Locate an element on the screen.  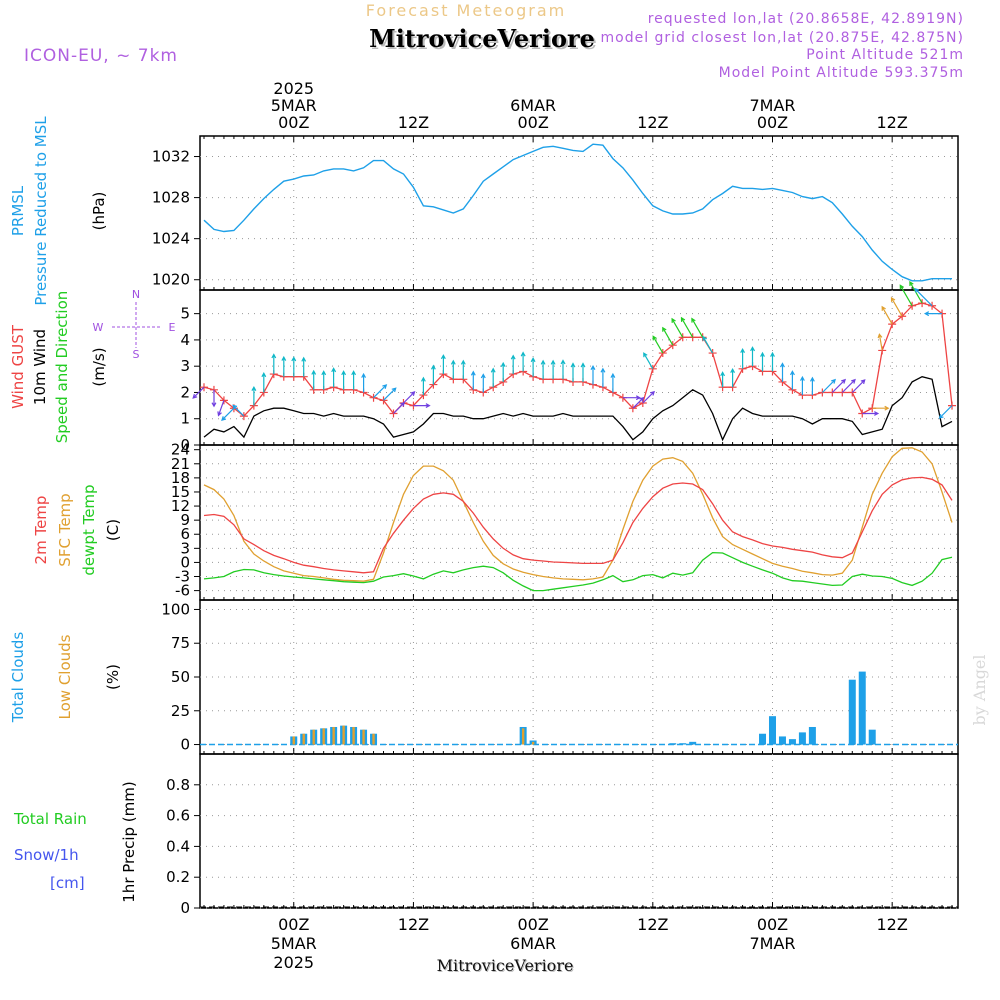
temp-ytick-label: 18 is located at coordinates (180, 478).